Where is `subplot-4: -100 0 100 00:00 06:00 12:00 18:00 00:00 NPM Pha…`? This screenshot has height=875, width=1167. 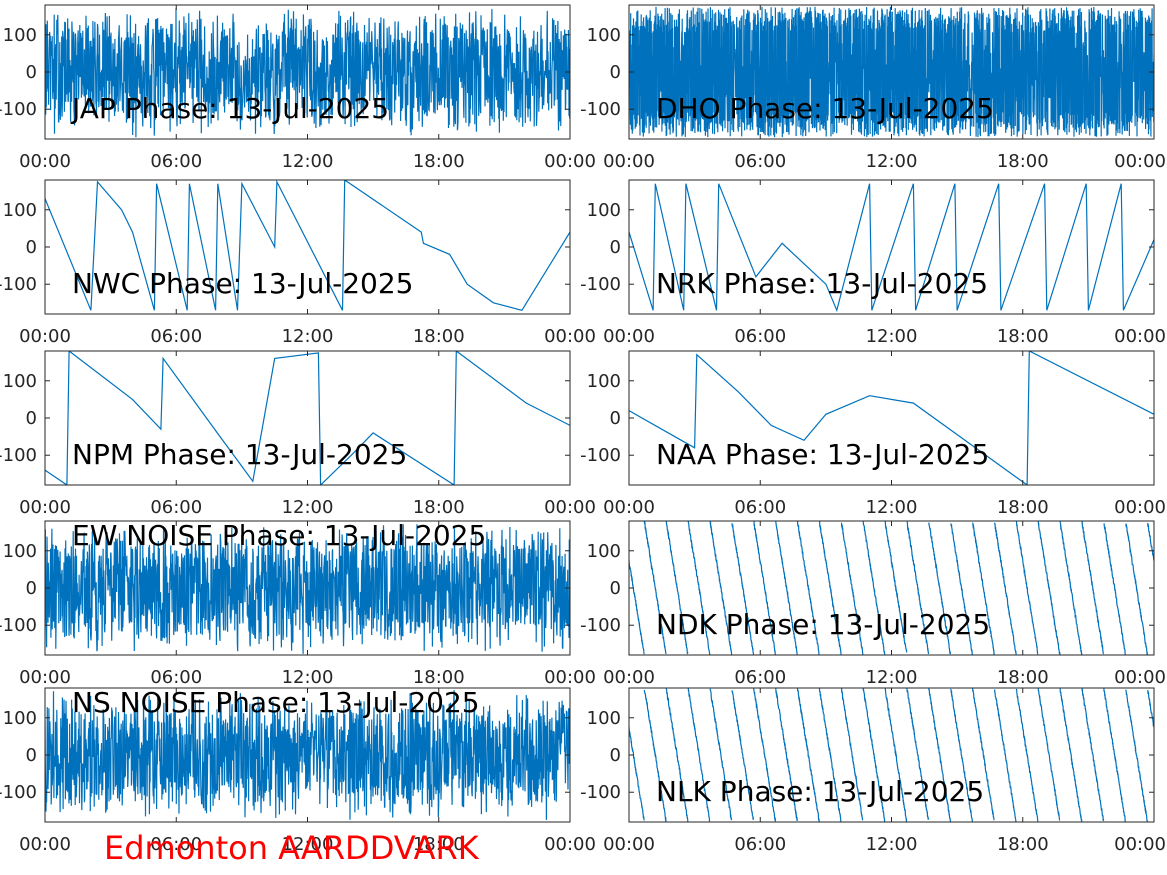
subplot-4: -100 0 100 00:00 06:00 12:00 18:00 00:00 NPM Pha… is located at coordinates (298, 434).